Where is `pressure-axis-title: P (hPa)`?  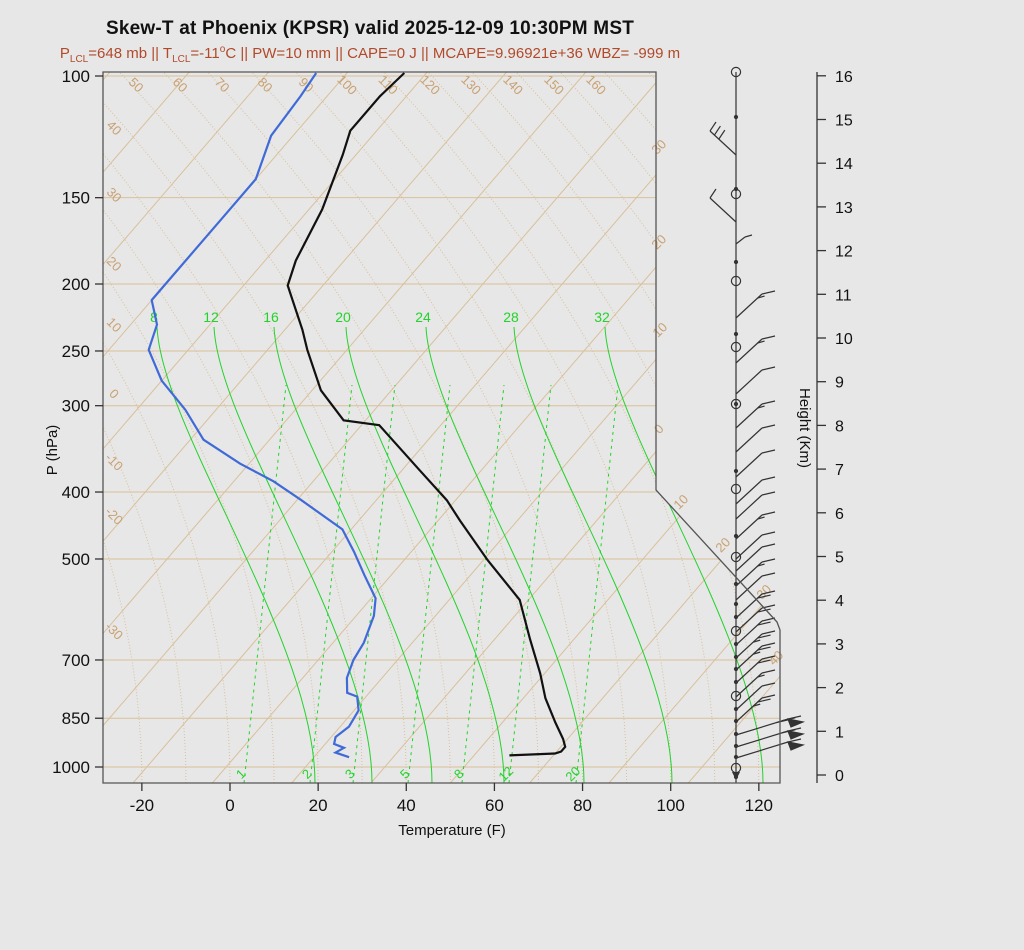
pressure-axis-title: P (hPa) is located at coordinates (52, 450).